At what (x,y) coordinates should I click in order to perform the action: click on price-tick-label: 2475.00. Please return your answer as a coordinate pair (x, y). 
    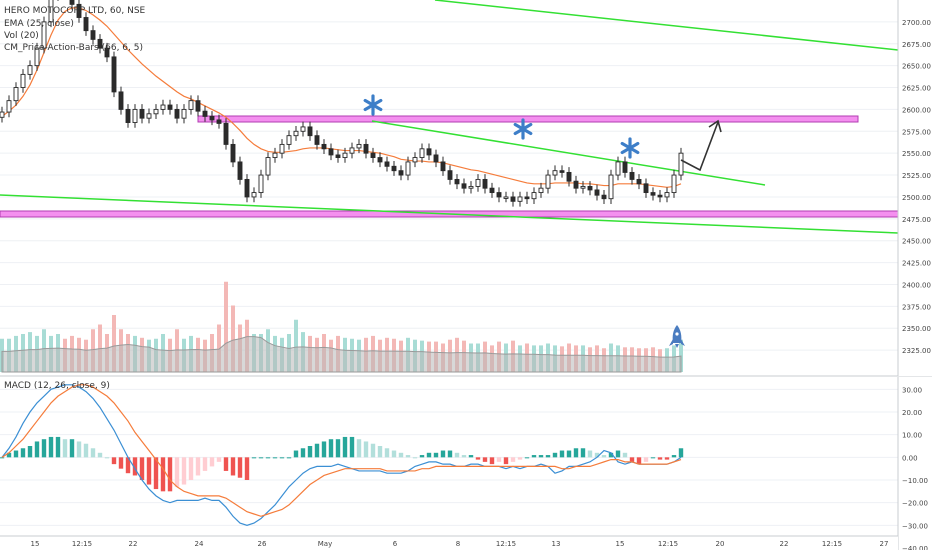
    Looking at the image, I should click on (916, 220).